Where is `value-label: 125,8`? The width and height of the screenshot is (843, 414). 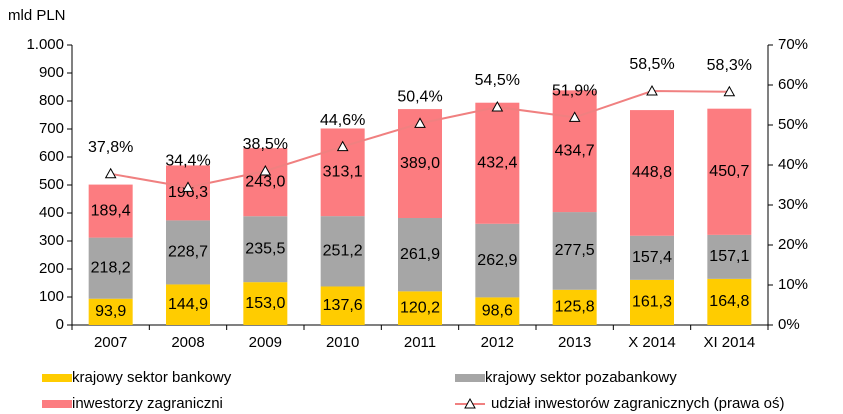
value-label: 125,8 is located at coordinates (575, 307).